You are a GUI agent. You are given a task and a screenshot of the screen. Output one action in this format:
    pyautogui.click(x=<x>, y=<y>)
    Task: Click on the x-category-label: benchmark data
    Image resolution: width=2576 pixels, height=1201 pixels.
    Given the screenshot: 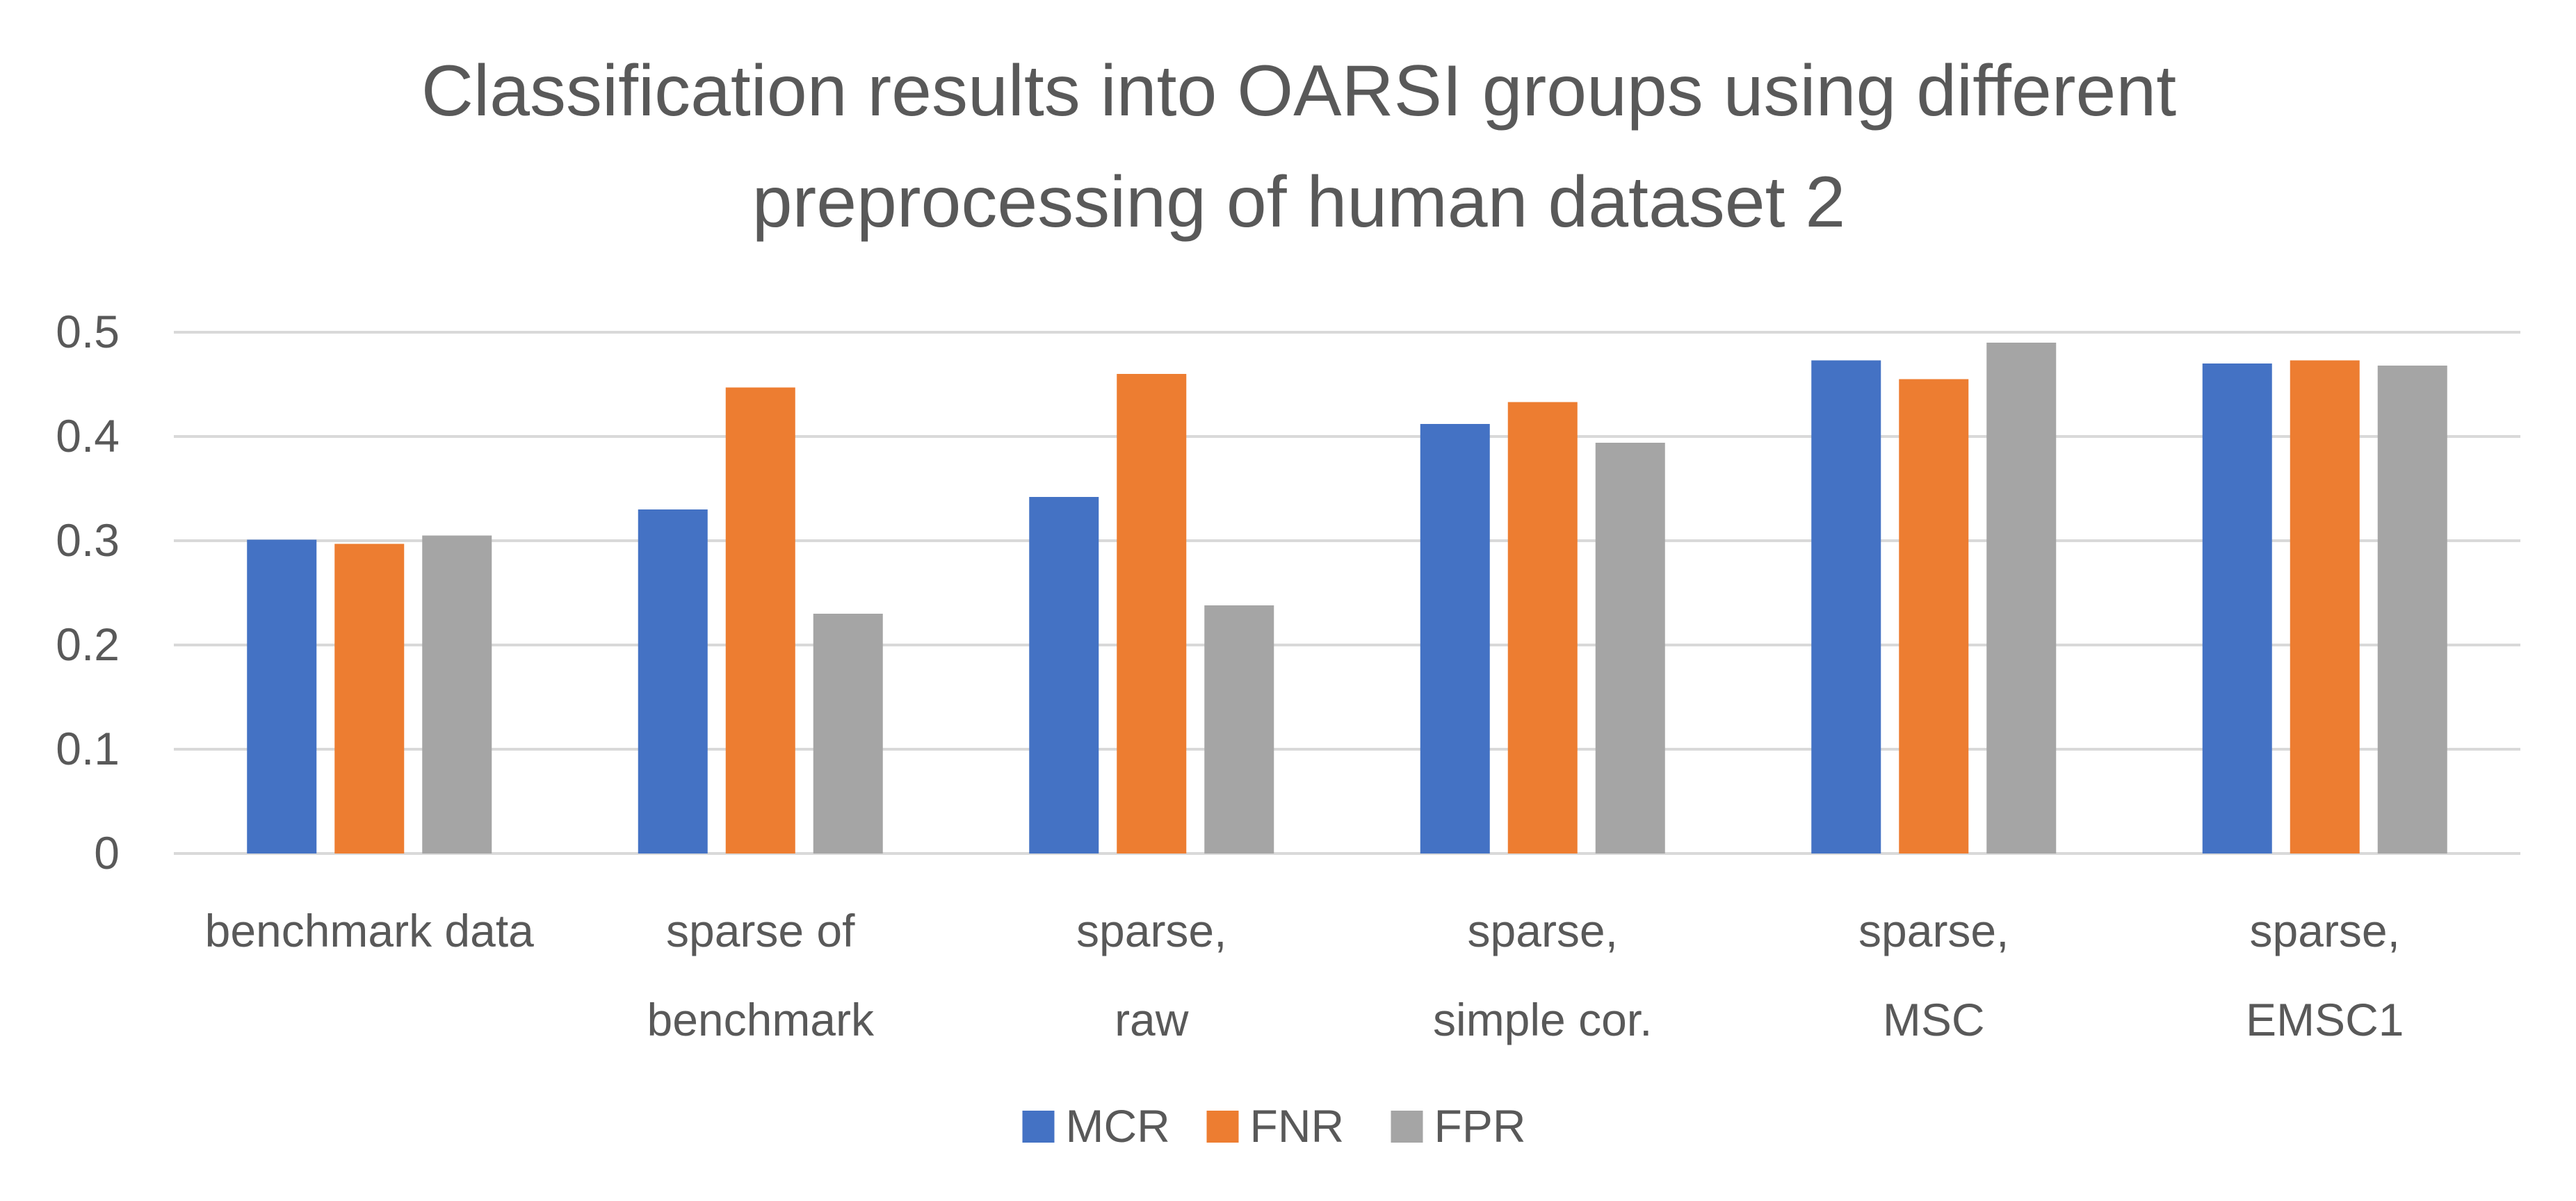 What is the action you would take?
    pyautogui.click(x=370, y=930)
    